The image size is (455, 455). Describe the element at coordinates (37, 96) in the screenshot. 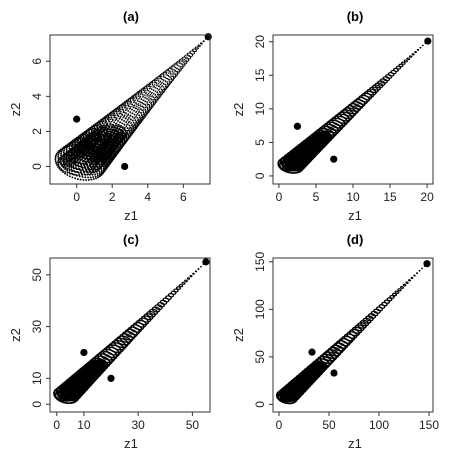

I see `y-tick-label: 4` at that location.